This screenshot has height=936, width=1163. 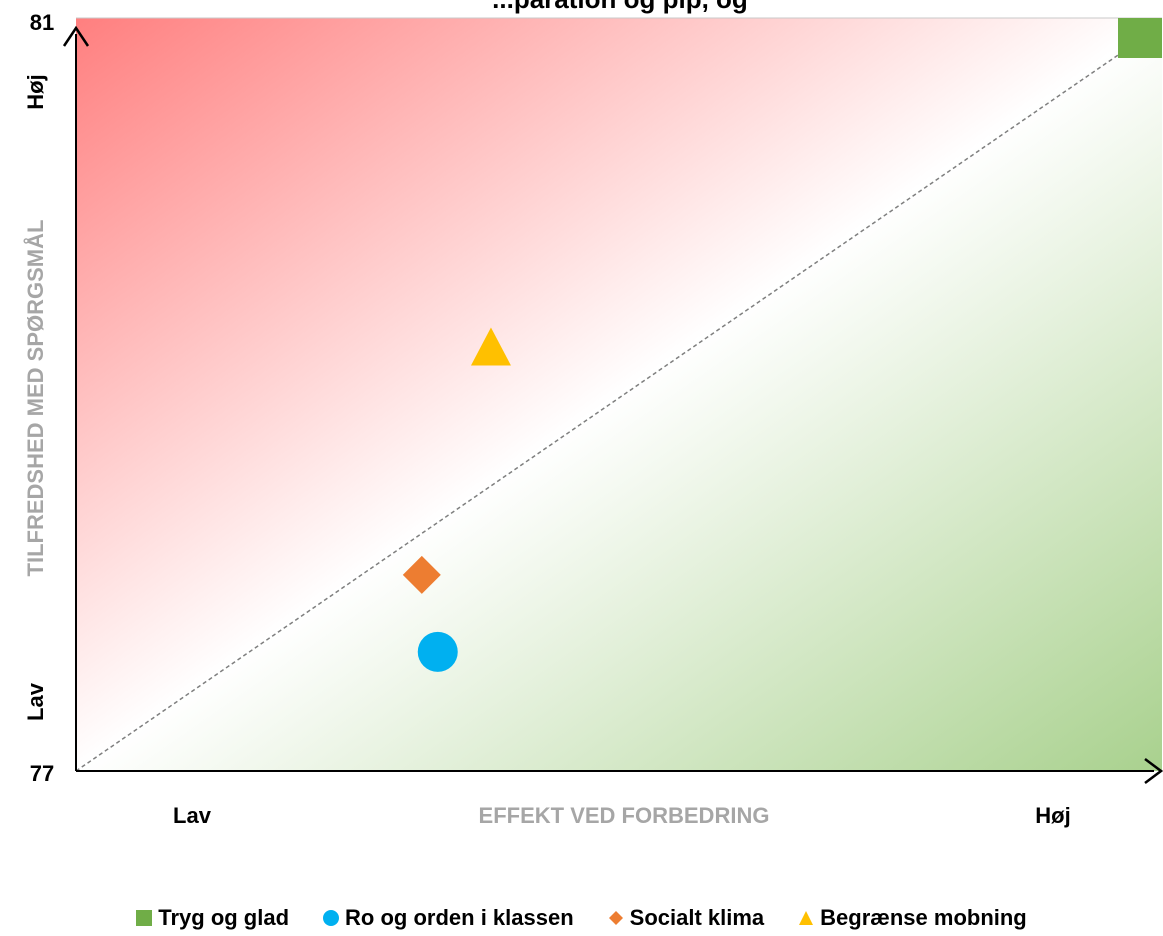 I want to click on green-square-icon, so click(x=144, y=918).